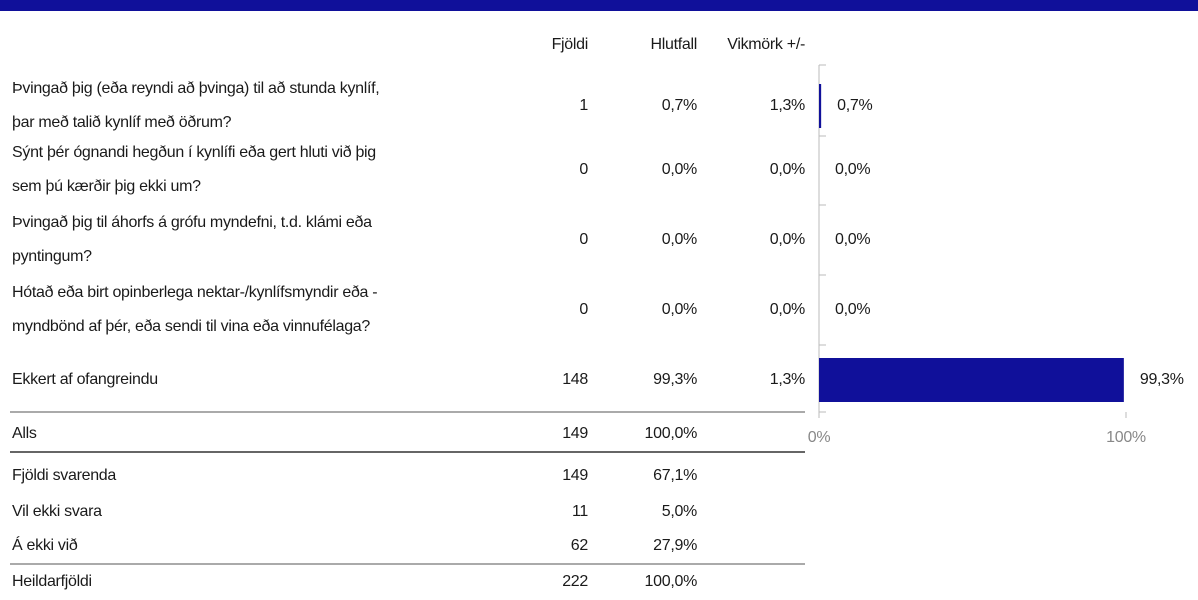 The image size is (1198, 600). Describe the element at coordinates (85, 379) in the screenshot. I see `row-label: Ekkert af ofangreindu` at that location.